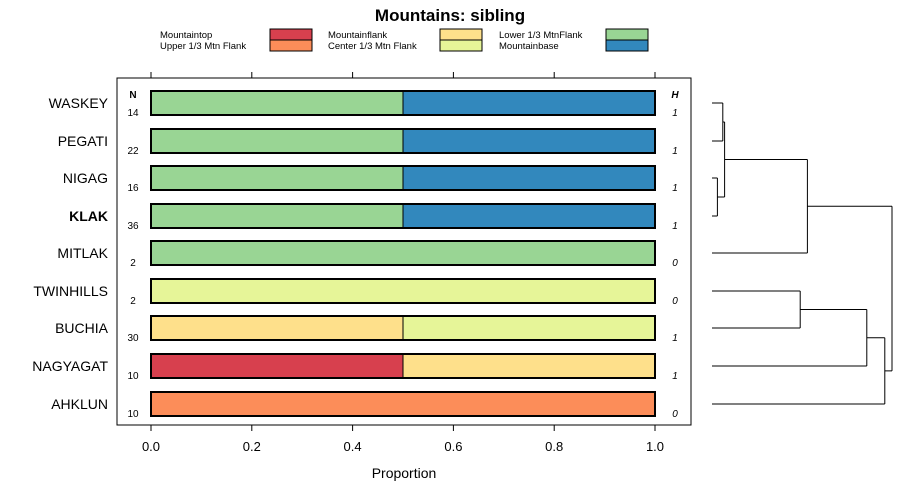  I want to click on x-tick-label: 0.8, so click(554, 446).